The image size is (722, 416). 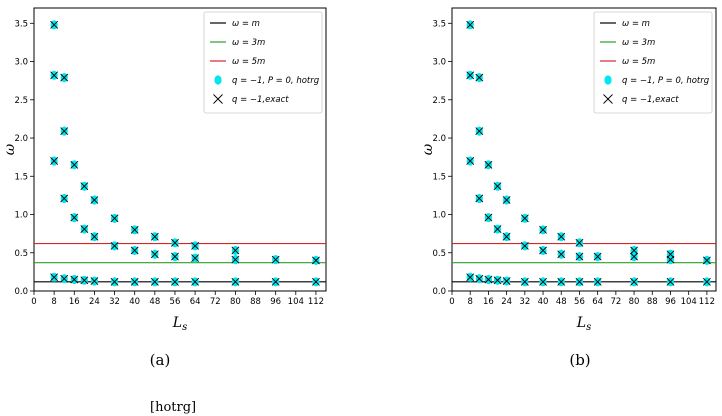 I want to click on panel-caption: (a), so click(x=160, y=360).